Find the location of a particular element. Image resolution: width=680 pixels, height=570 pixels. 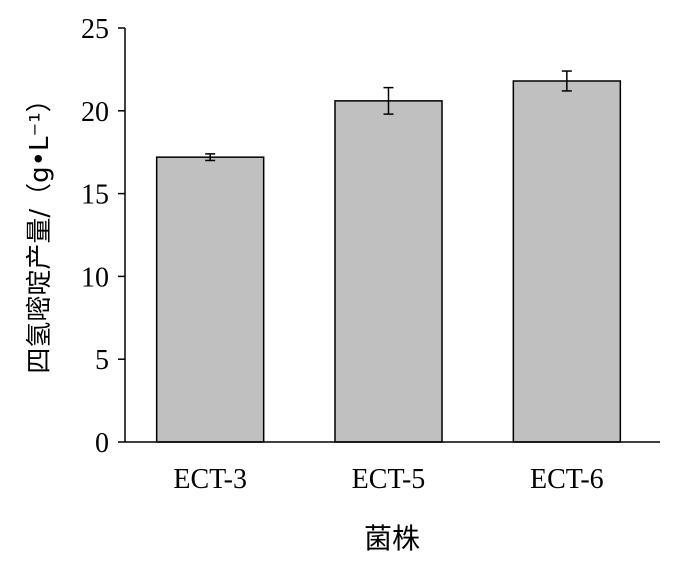

x-tick-label: ECT-3 is located at coordinates (210, 479).